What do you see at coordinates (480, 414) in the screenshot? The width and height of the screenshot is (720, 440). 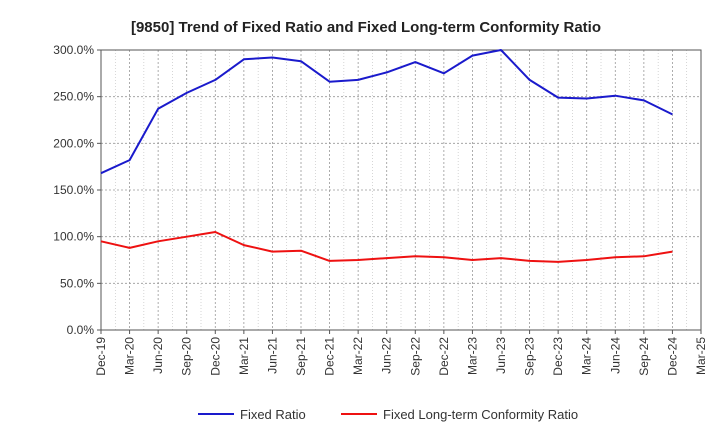 I see `legend-label-2: Fixed Long-term Conformity Ratio` at bounding box center [480, 414].